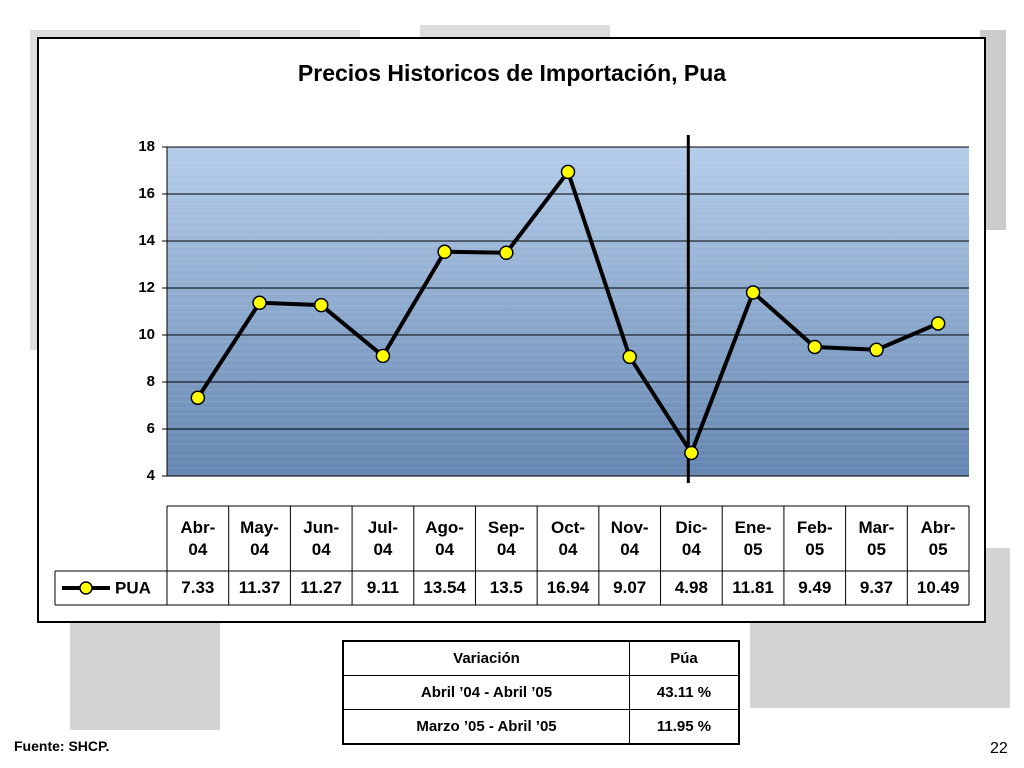  I want to click on x-tick-label: Feb-05, so click(815, 538).